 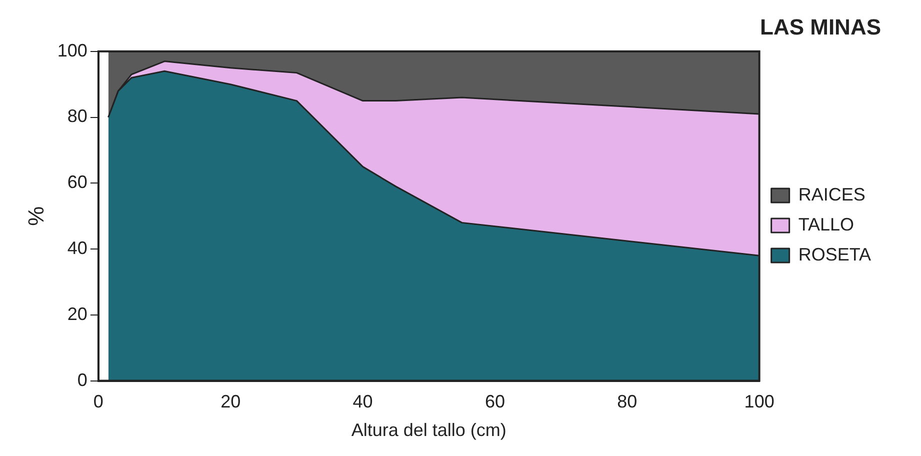 What do you see at coordinates (72, 50) in the screenshot?
I see `y-tick-label: 100` at bounding box center [72, 50].